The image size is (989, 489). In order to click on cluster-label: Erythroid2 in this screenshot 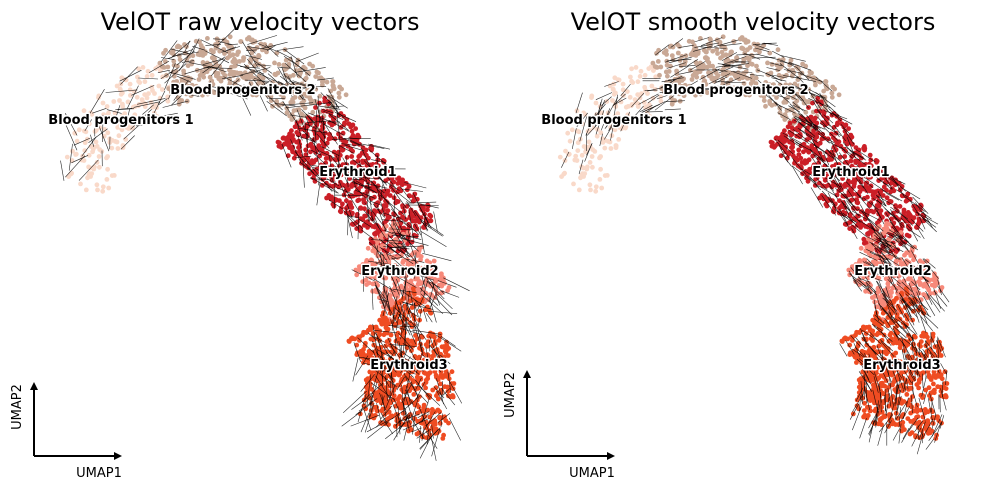, I will do `click(399, 271)`.